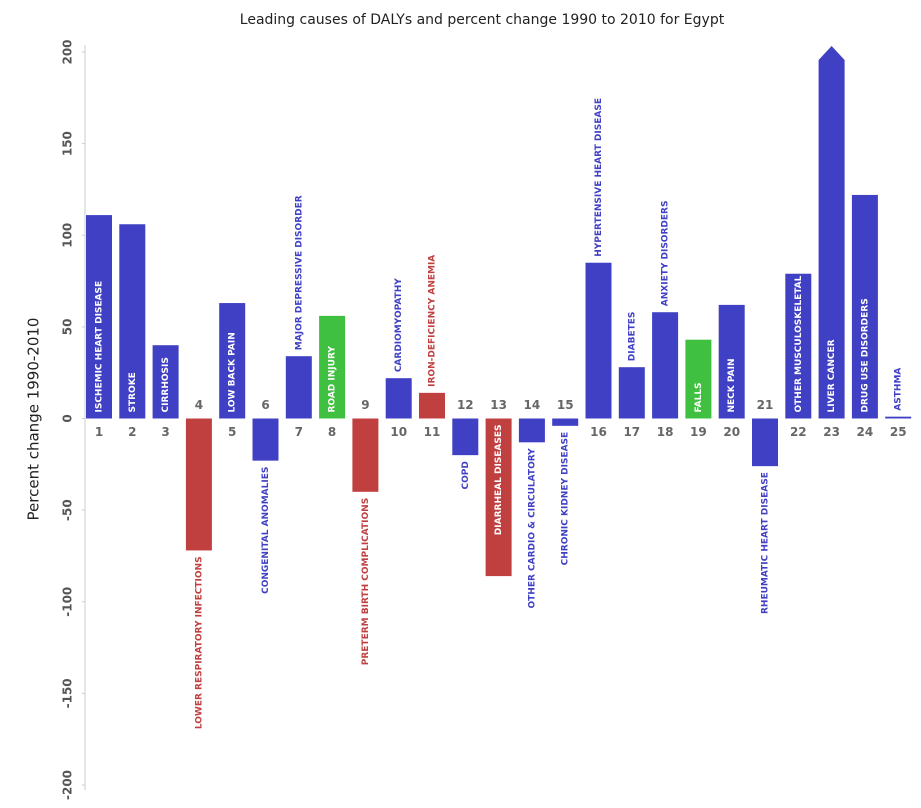 Image resolution: width=921 pixels, height=808 pixels. What do you see at coordinates (731, 432) in the screenshot?
I see `category-label: 20` at bounding box center [731, 432].